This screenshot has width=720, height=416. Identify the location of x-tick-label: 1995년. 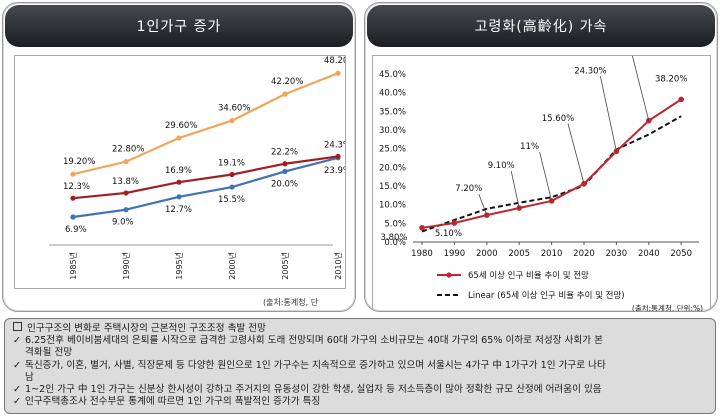
(179, 266).